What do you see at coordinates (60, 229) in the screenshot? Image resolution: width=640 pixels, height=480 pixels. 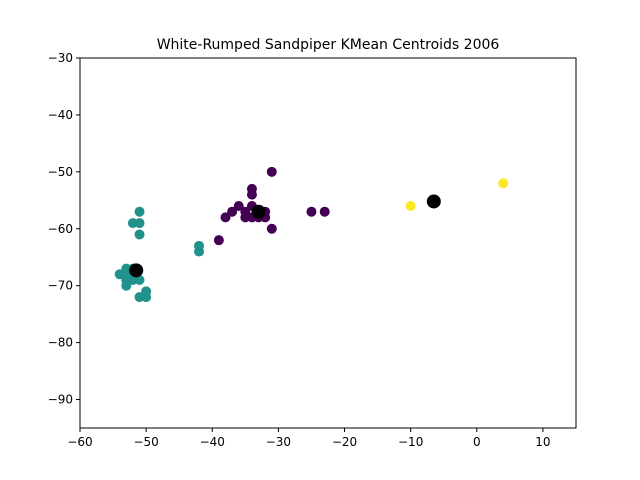 I see `y-tick-label: −60` at bounding box center [60, 229].